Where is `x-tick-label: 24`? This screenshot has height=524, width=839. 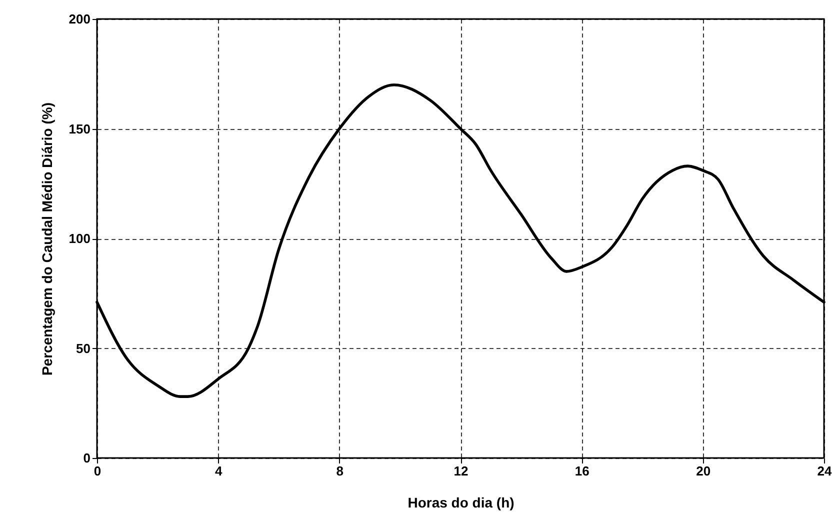 x-tick-label: 24 is located at coordinates (824, 471).